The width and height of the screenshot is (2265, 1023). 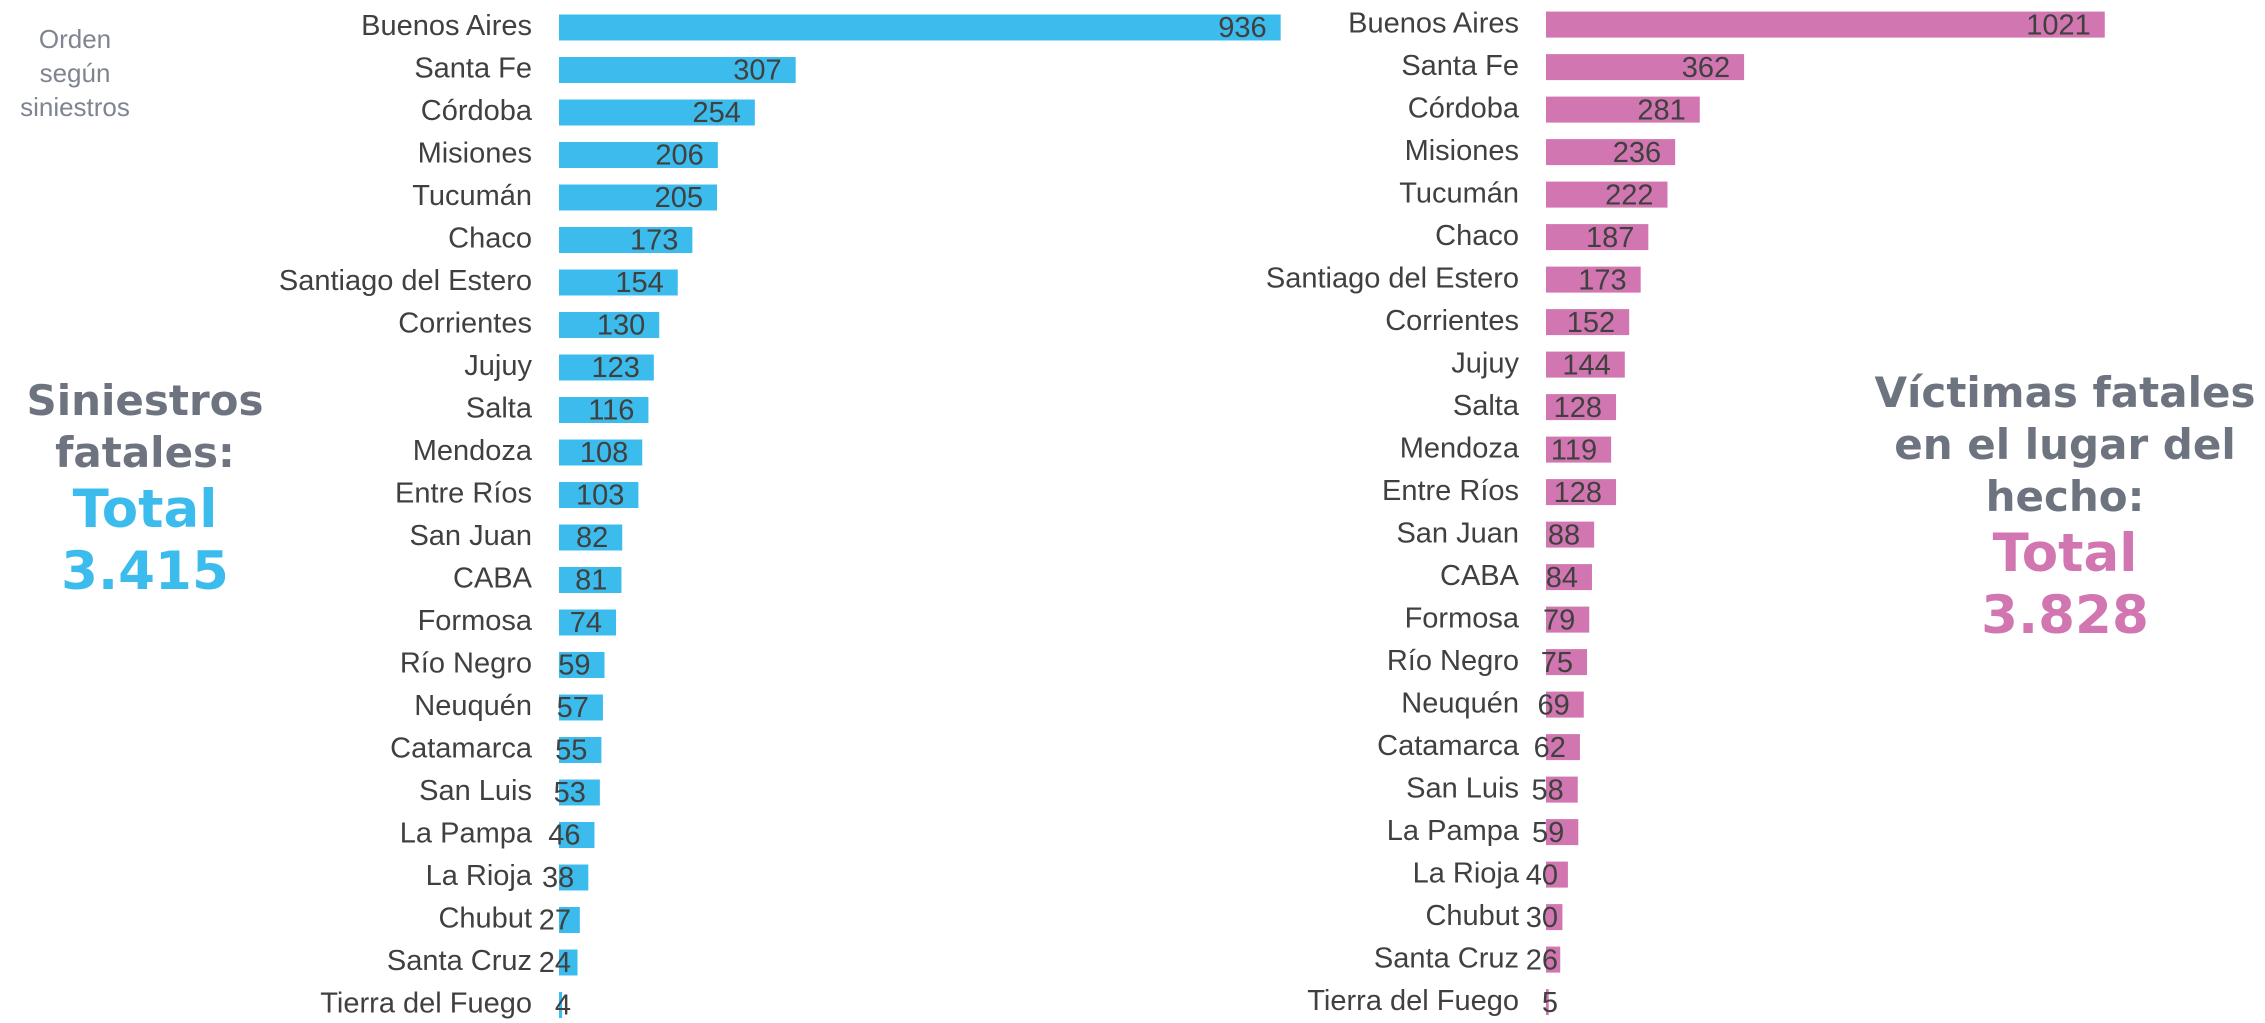 I want to click on total-label: Total, so click(x=145, y=509).